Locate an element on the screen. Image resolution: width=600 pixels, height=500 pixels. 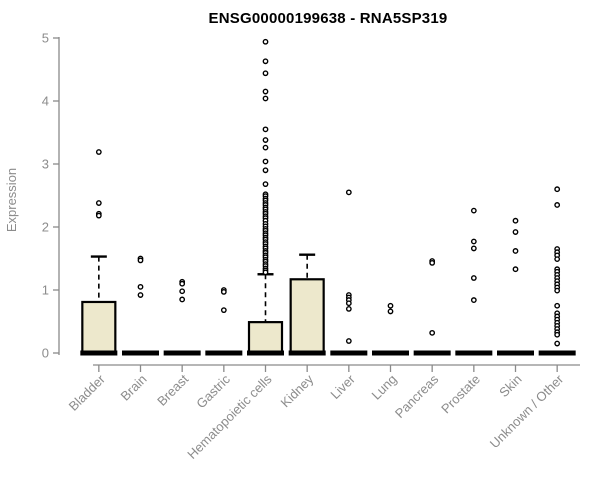
x-tick-label: Gastric is located at coordinates (213, 391).